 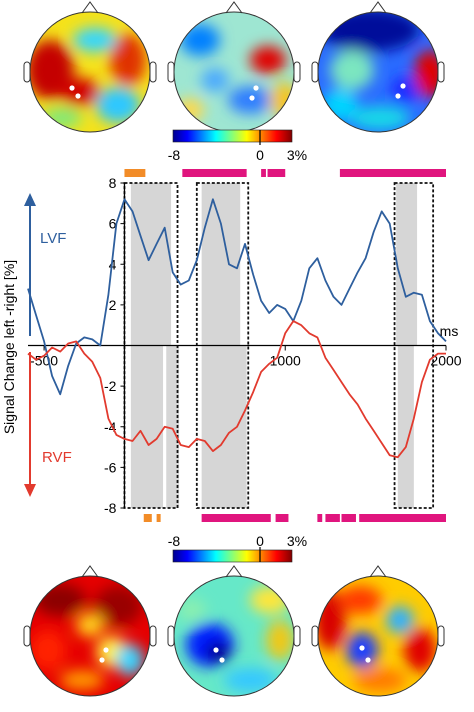 What do you see at coordinates (113, 224) in the screenshot?
I see `y-tick-label-1: 6` at bounding box center [113, 224].